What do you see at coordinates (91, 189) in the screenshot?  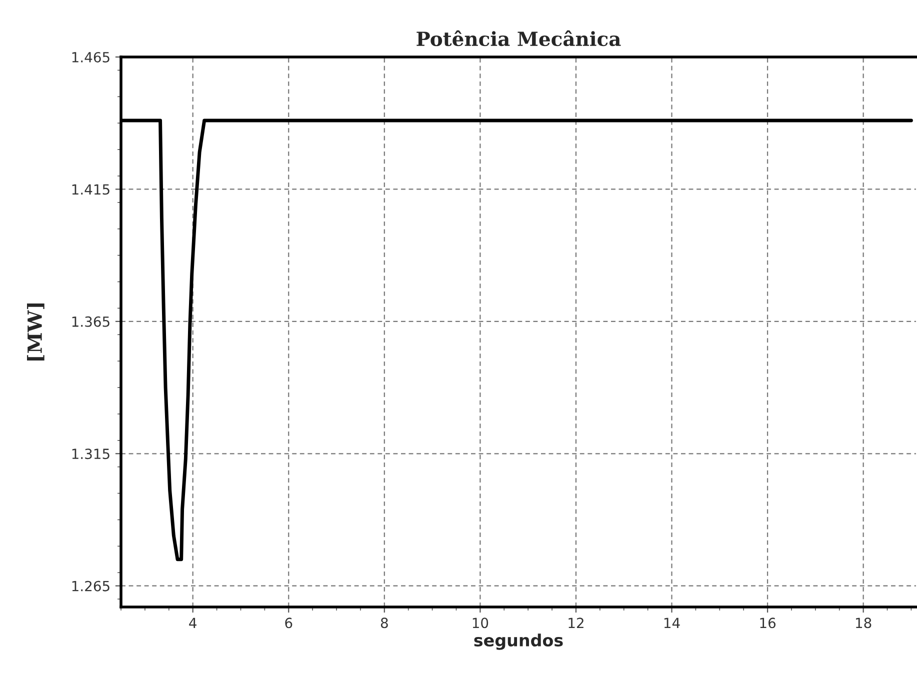 I see `y-tick-label: 1.415` at bounding box center [91, 189].